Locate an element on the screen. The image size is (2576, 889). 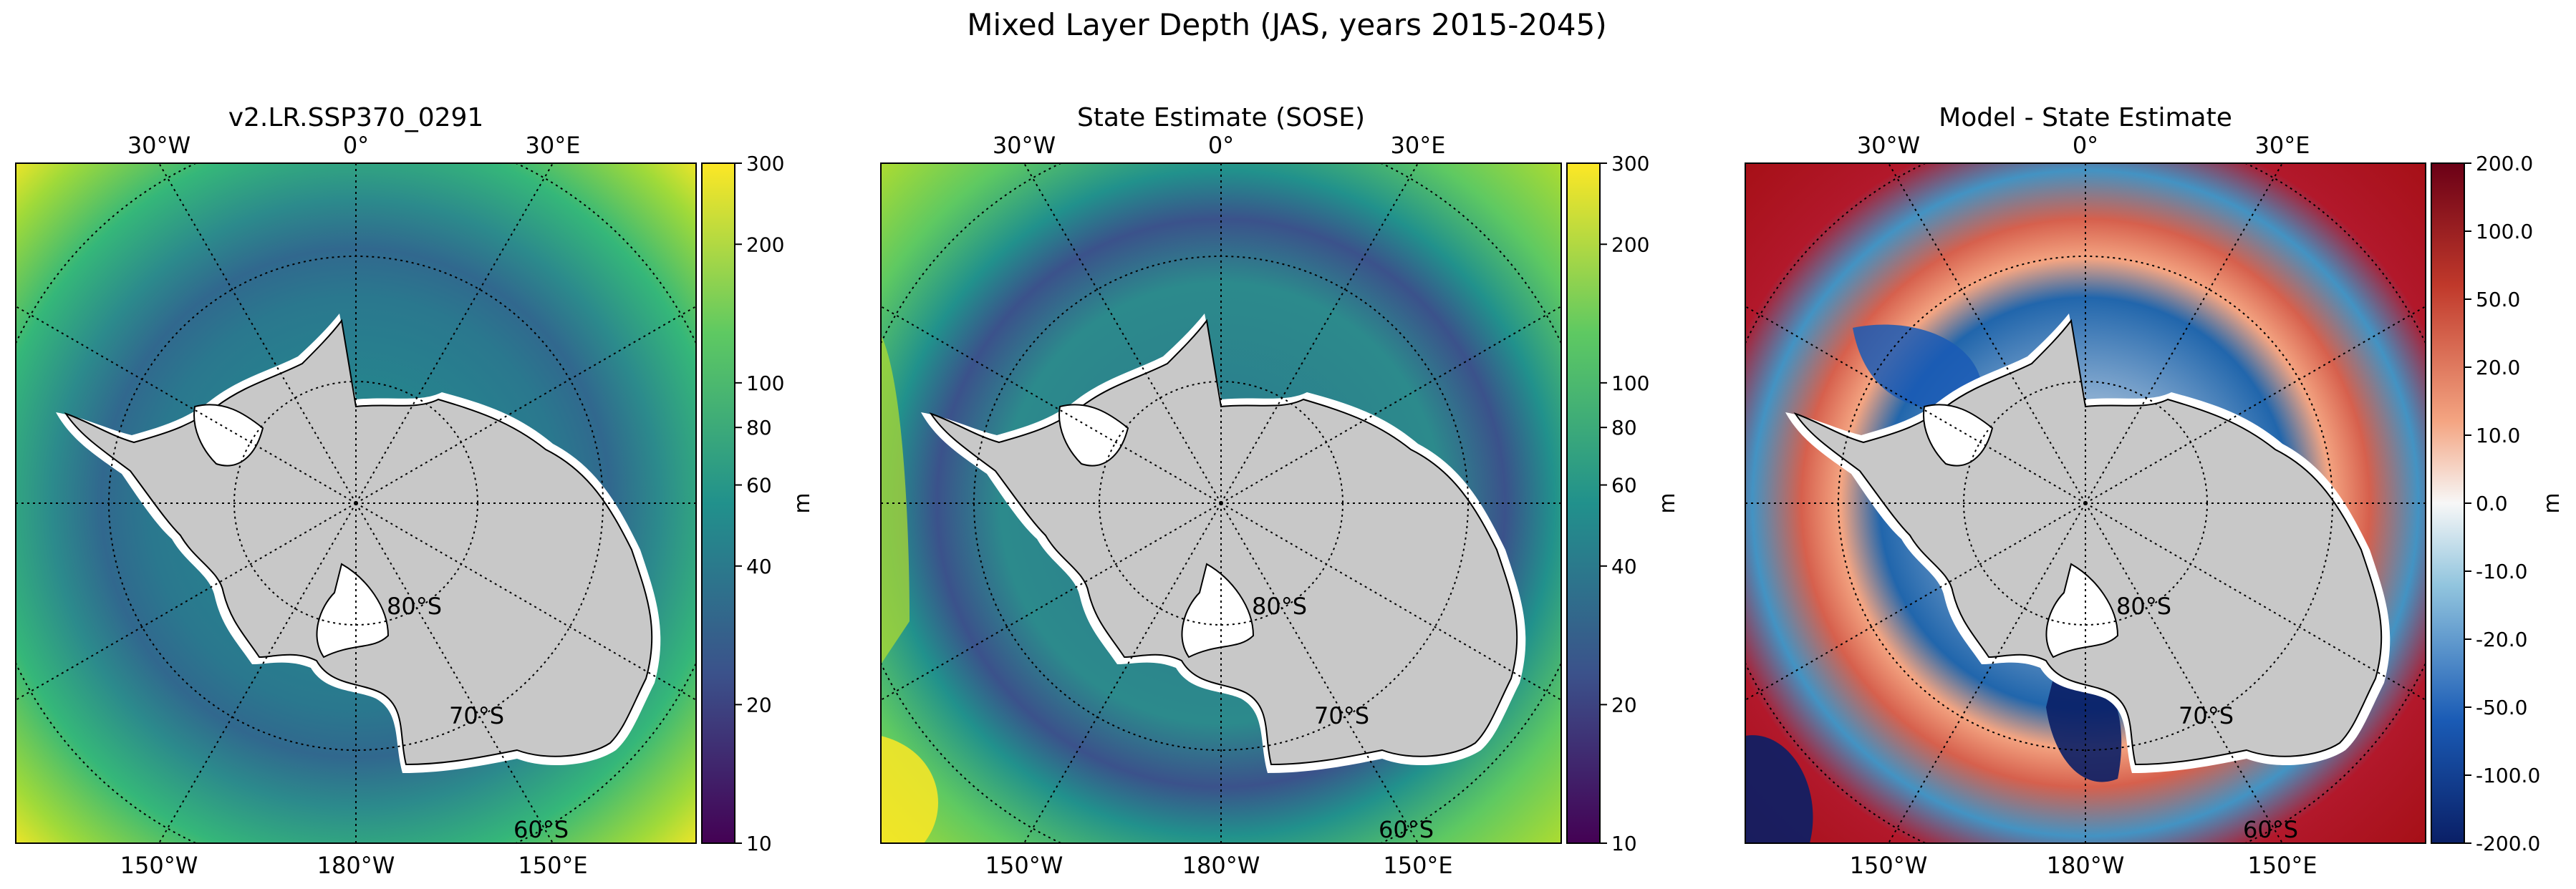
colorbar-tick-label: -10.0 is located at coordinates (2501, 571).